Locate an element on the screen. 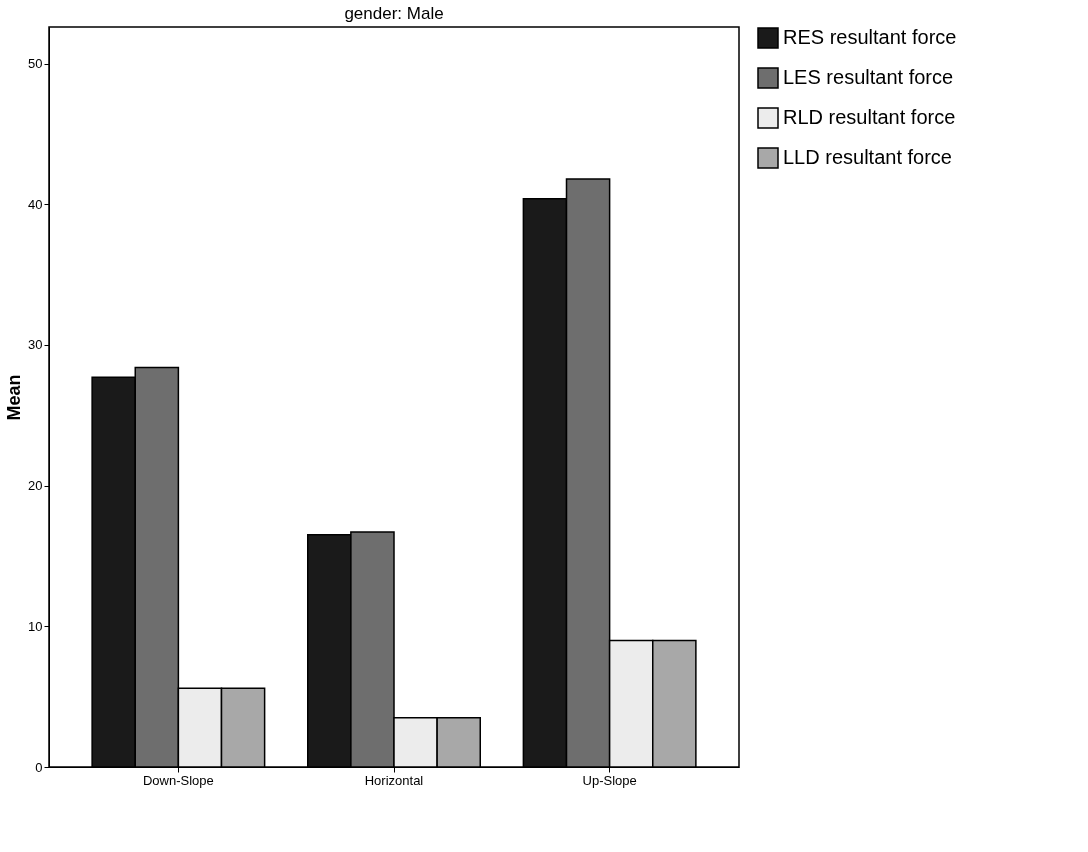  x-tick-label: Up-Slope is located at coordinates (609, 780).